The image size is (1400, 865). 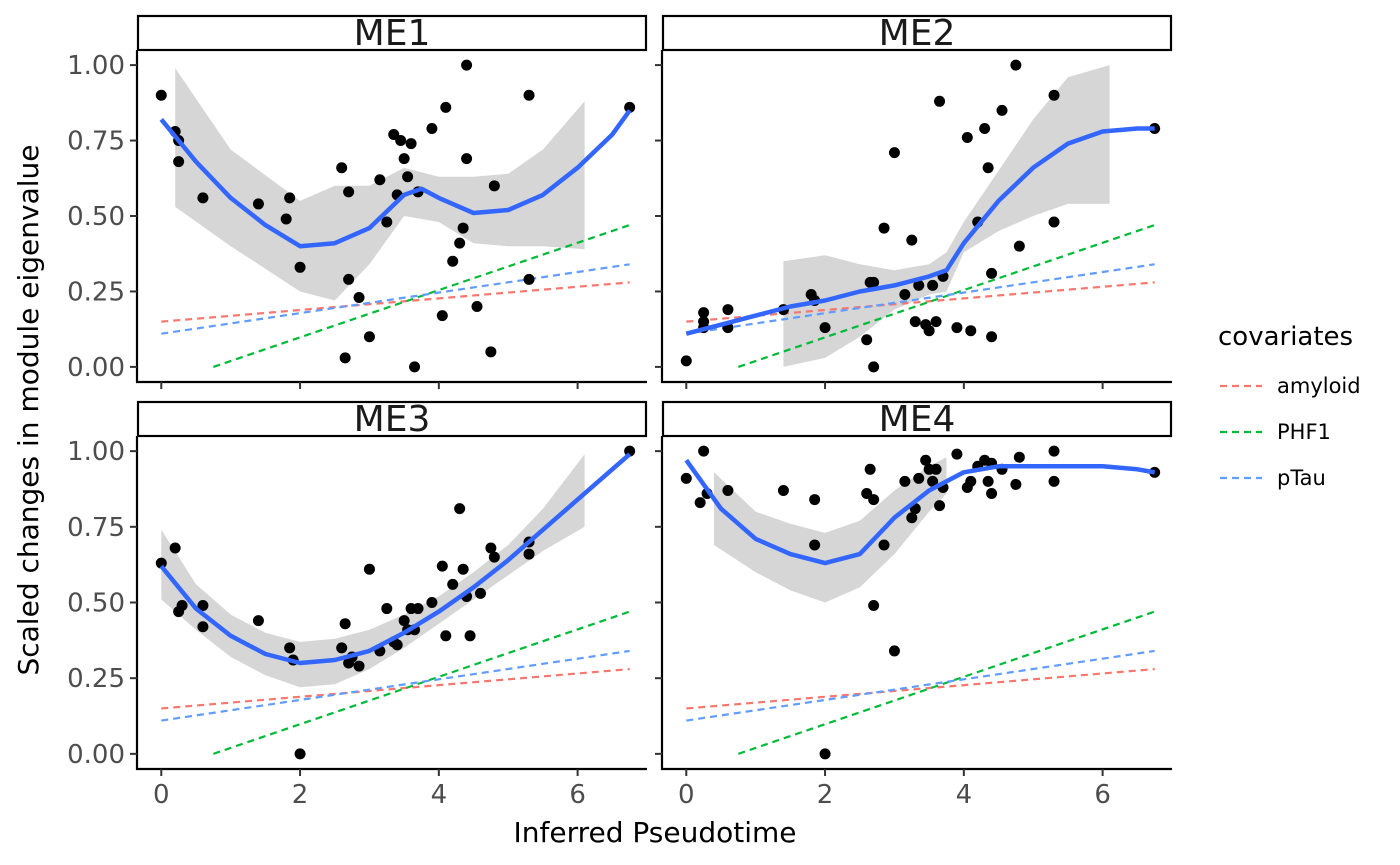 I want to click on y-tick-label: 1.00, so click(x=96, y=66).